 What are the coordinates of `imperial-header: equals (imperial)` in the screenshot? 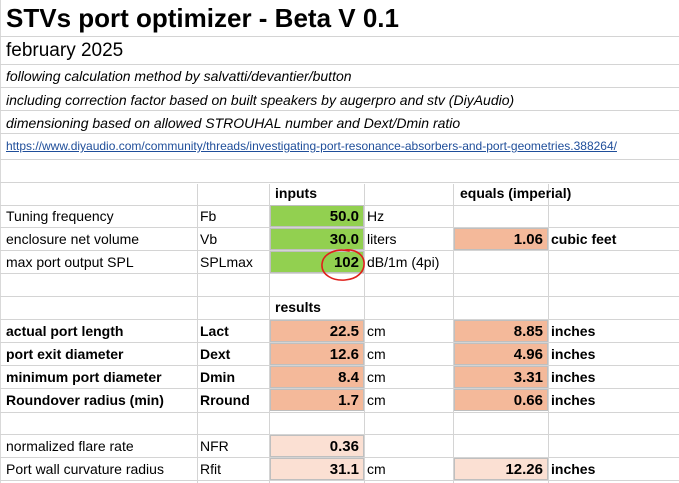 It's located at (516, 193).